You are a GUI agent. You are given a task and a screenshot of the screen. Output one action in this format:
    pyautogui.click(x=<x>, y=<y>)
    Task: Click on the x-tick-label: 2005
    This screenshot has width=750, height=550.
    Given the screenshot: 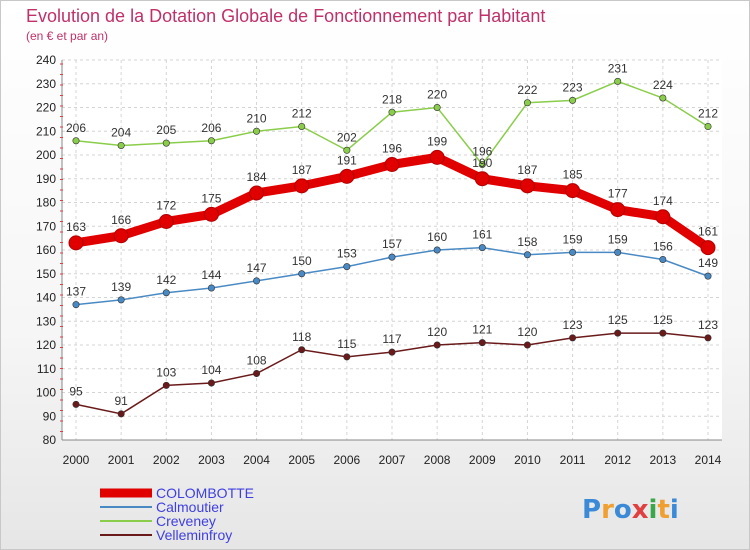 What is the action you would take?
    pyautogui.click(x=301, y=460)
    